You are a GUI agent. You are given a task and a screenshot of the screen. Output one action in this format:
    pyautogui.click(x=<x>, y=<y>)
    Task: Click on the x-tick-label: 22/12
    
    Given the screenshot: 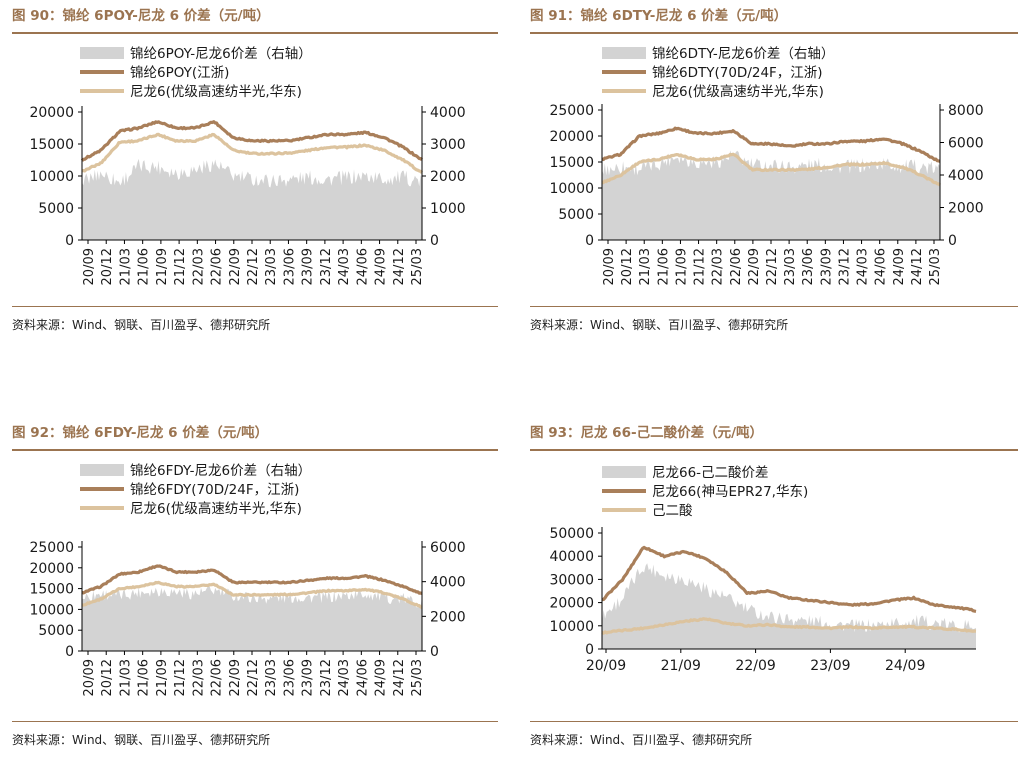 What is the action you would take?
    pyautogui.click(x=253, y=677)
    